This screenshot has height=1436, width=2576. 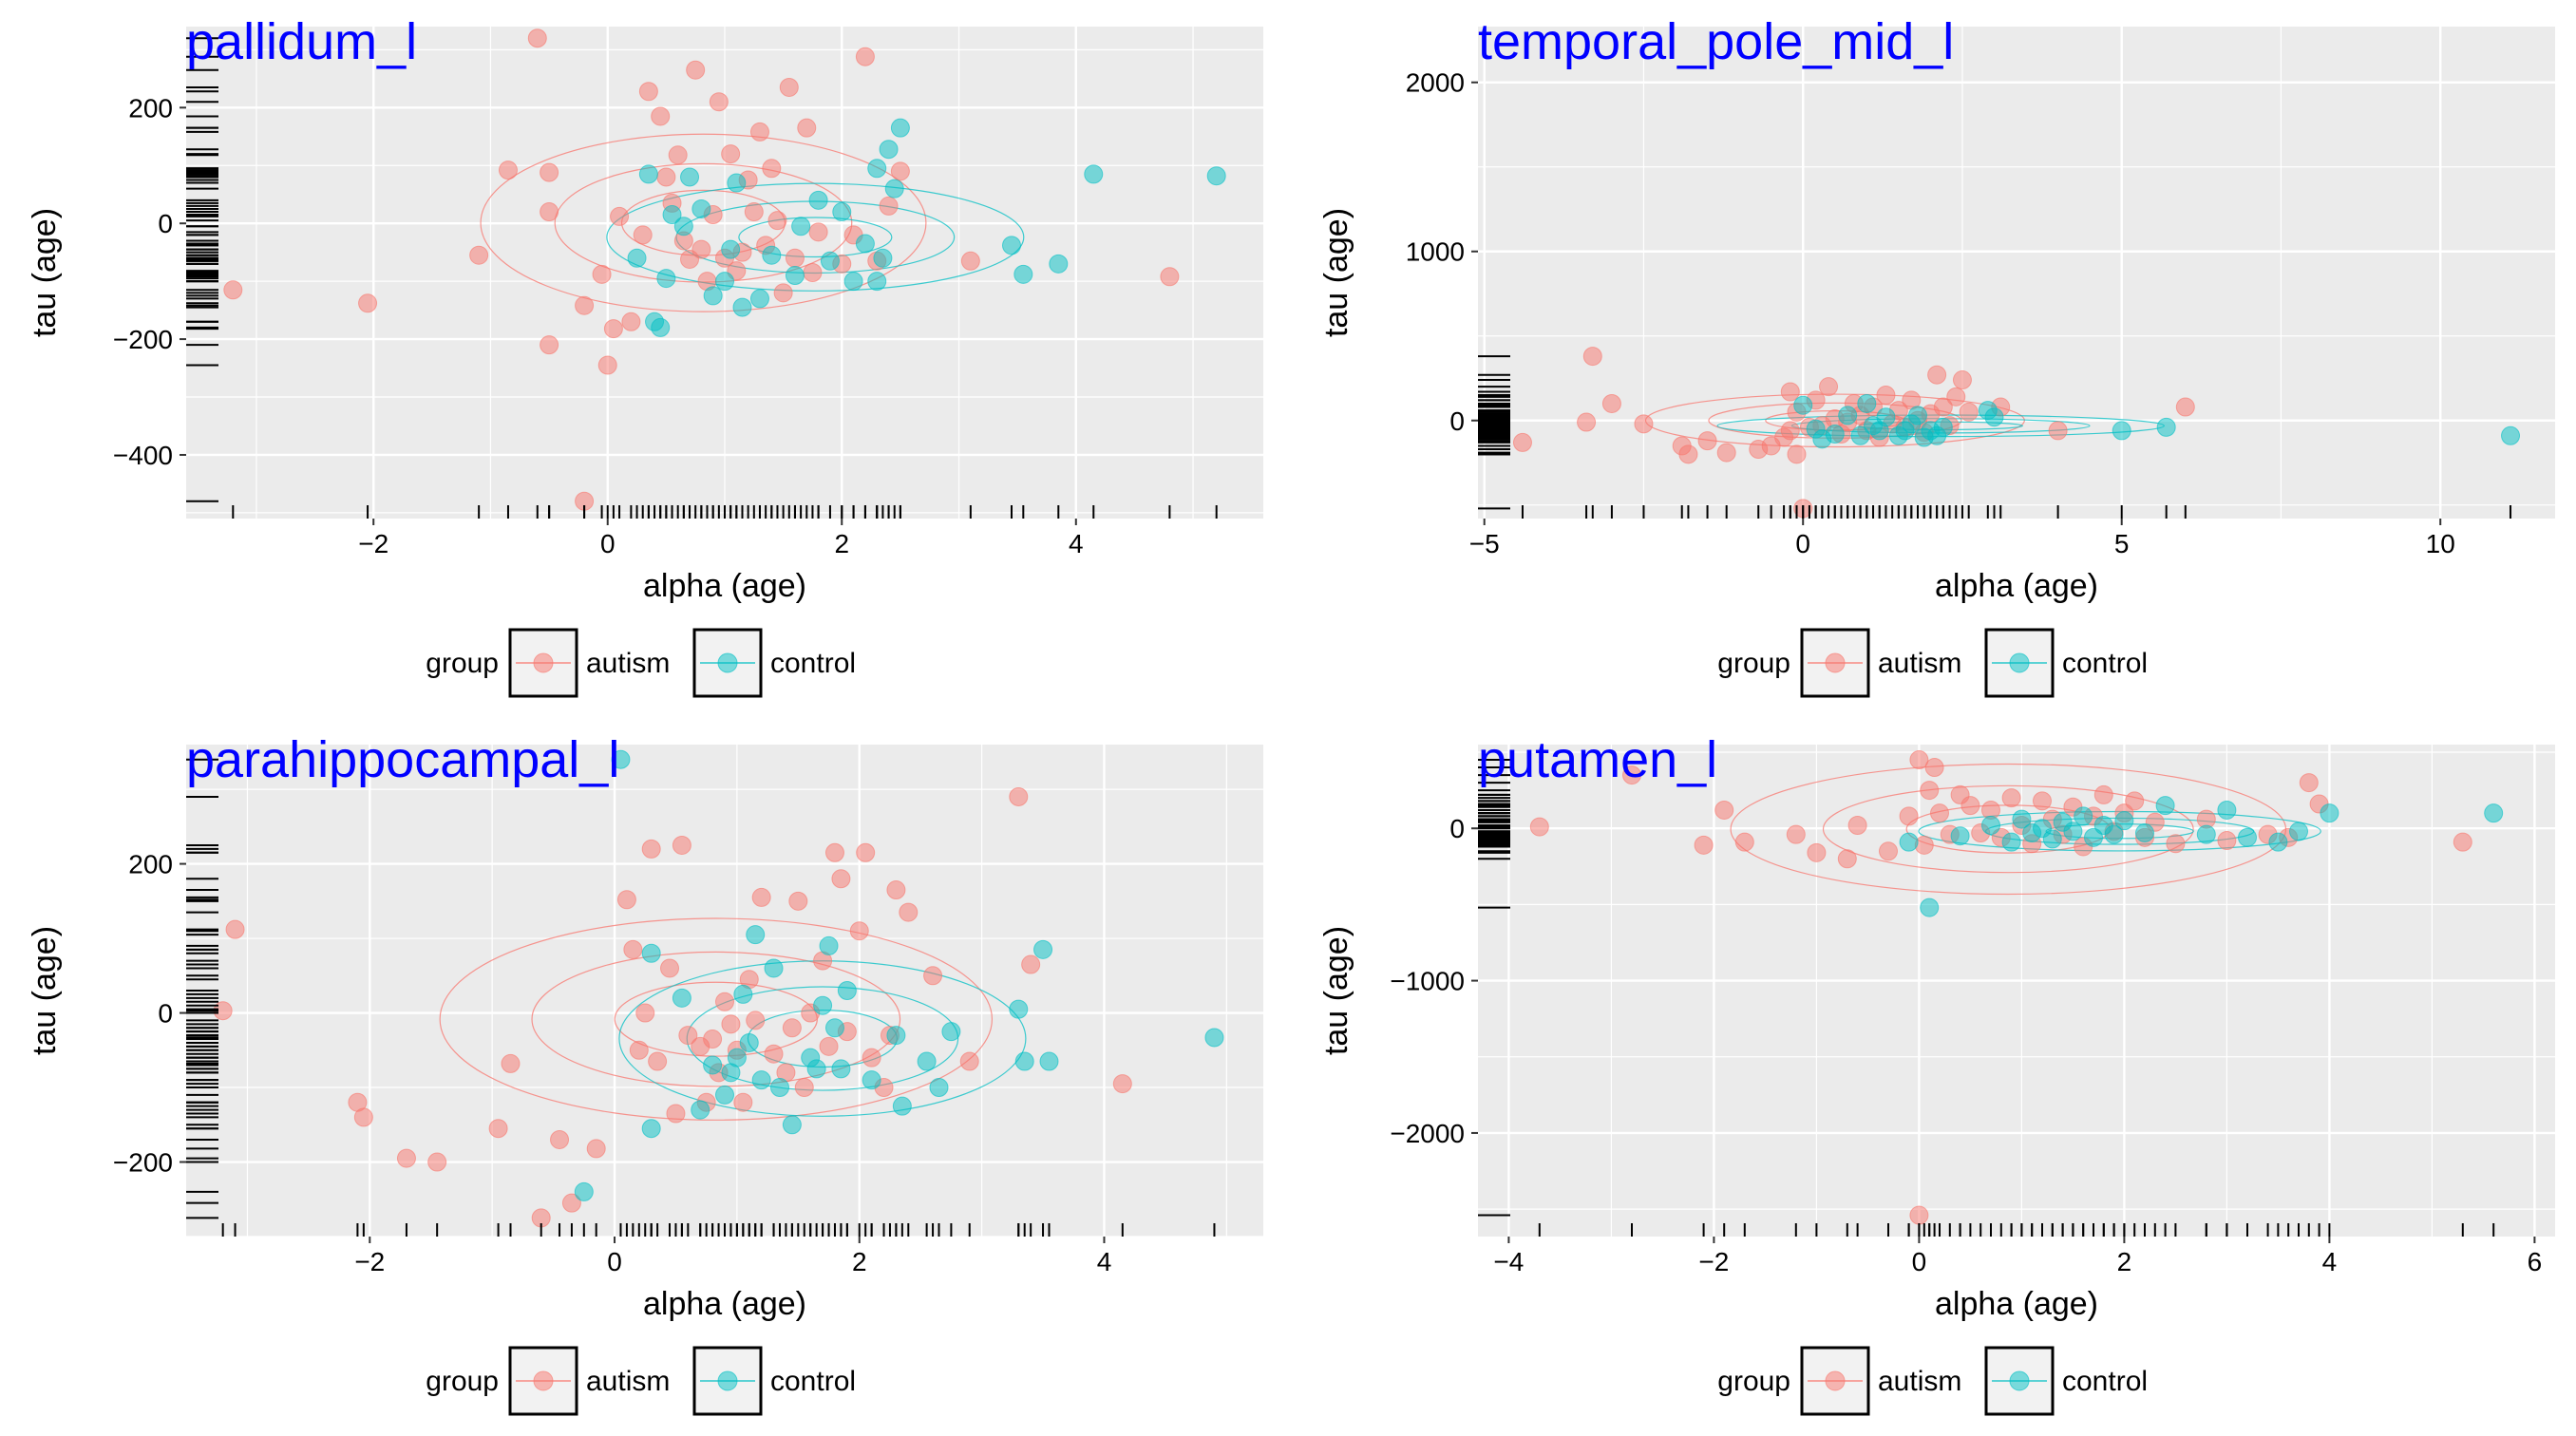 I want to click on y-tick-label: 1000, so click(x=1435, y=252).